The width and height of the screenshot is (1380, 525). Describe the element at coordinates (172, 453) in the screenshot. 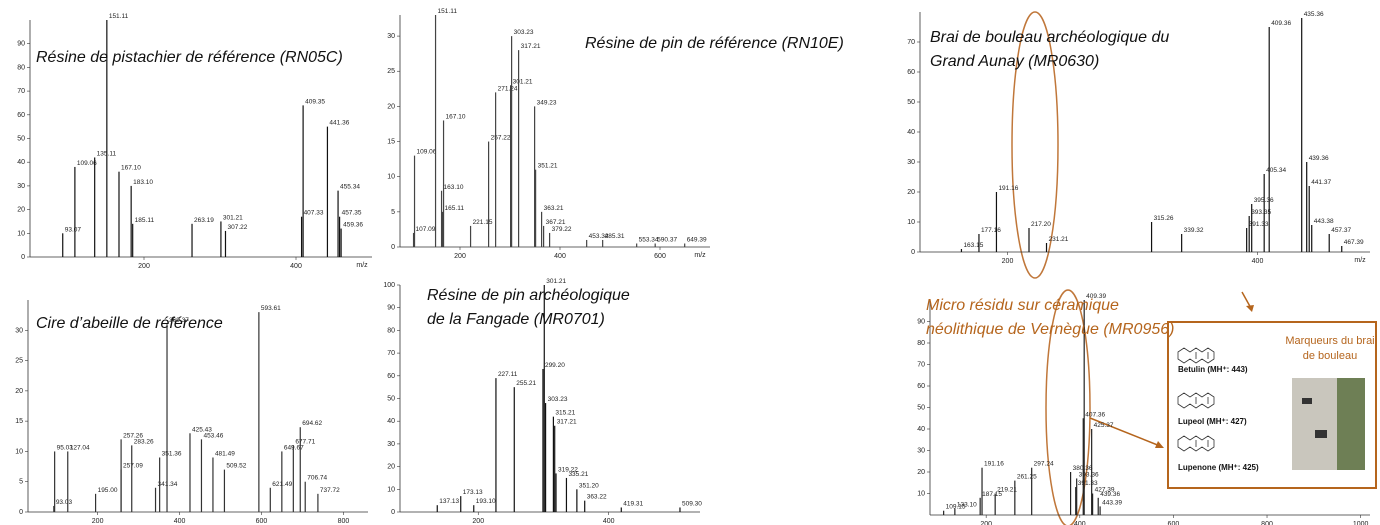

I see `peak-label: 351.36` at that location.